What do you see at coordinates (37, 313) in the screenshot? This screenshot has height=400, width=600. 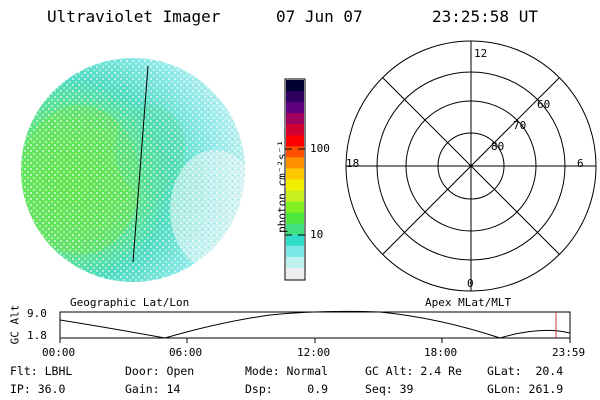 I see `altitude-ytick-top: 9.0` at bounding box center [37, 313].